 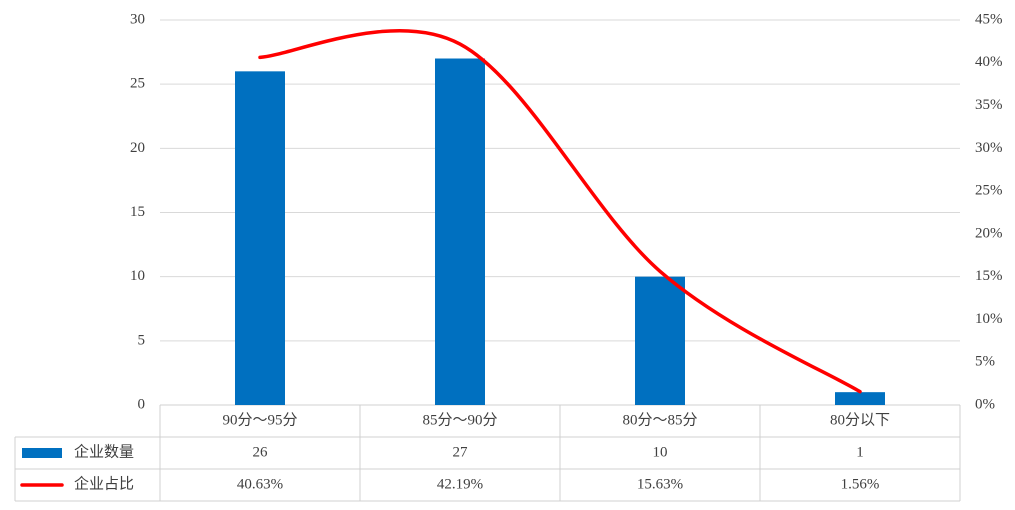 I want to click on y-tick-label: 20, so click(x=137, y=148).